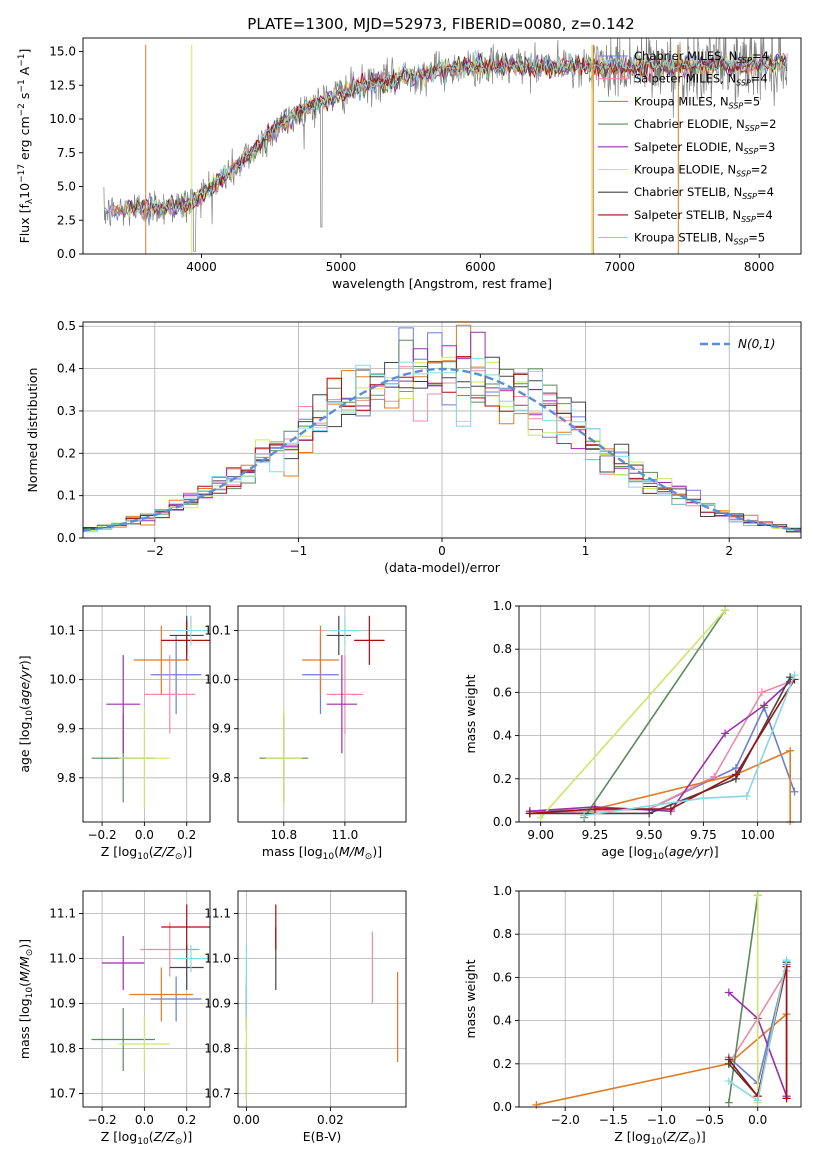 The height and width of the screenshot is (1170, 819). Describe the element at coordinates (201, 267) in the screenshot. I see `x-tick-label: 4000` at that location.